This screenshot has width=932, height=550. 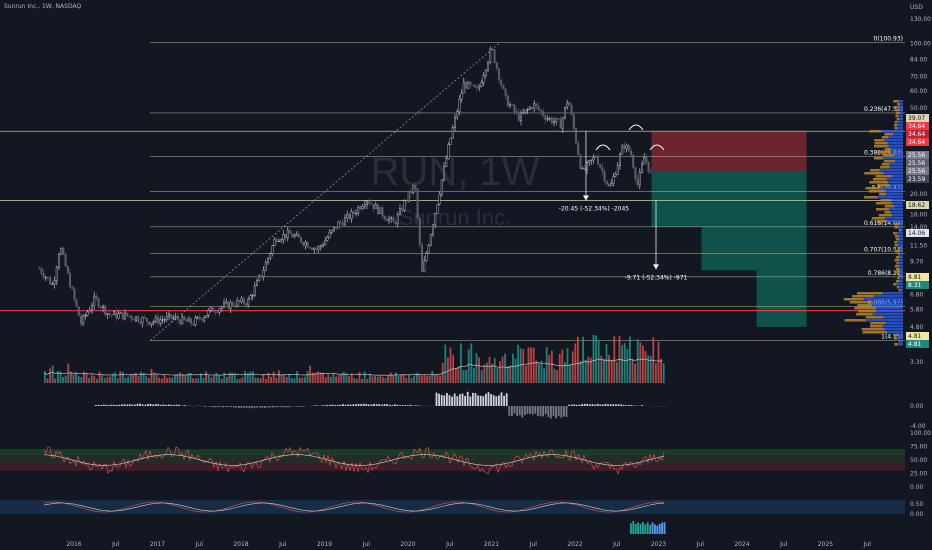 I want to click on time-tick-16: 2024, so click(x=741, y=544).